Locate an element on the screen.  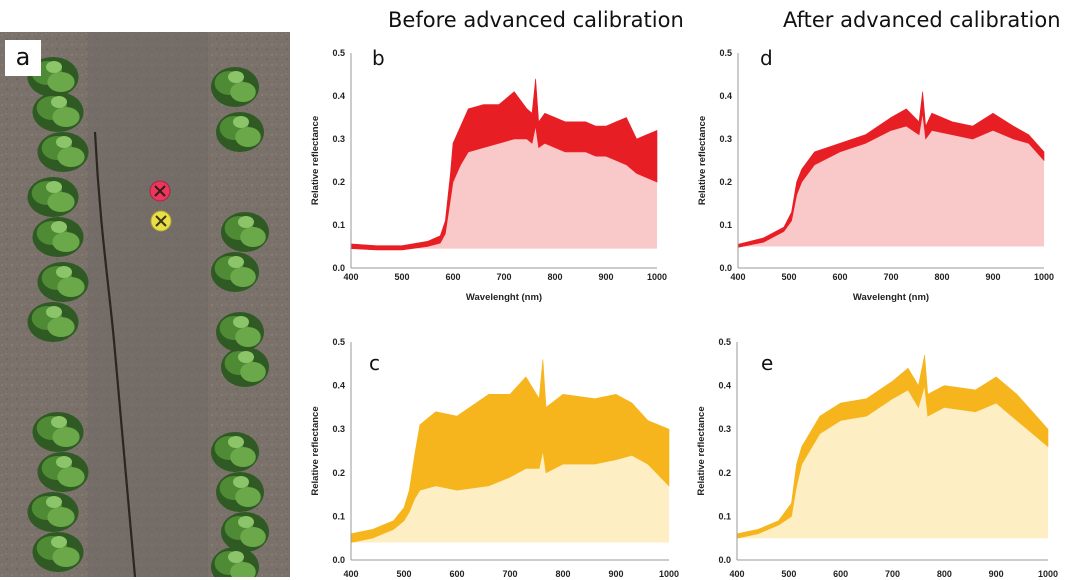
panel-d-label: d is located at coordinates (766, 58).